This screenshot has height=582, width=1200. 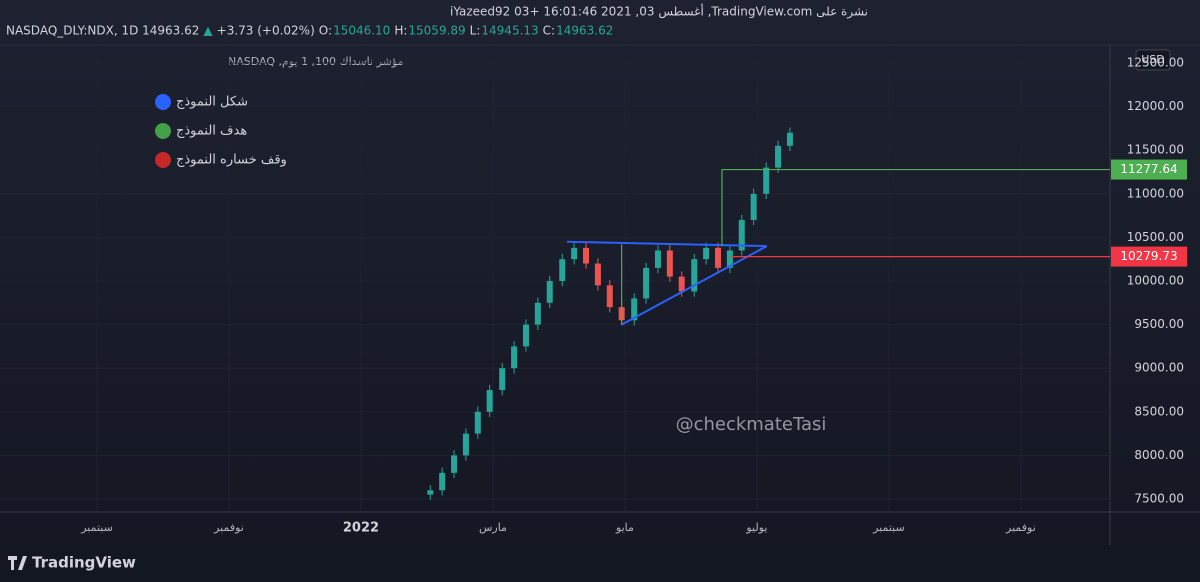 What do you see at coordinates (84, 563) in the screenshot?
I see `footer-brand: TradingView` at bounding box center [84, 563].